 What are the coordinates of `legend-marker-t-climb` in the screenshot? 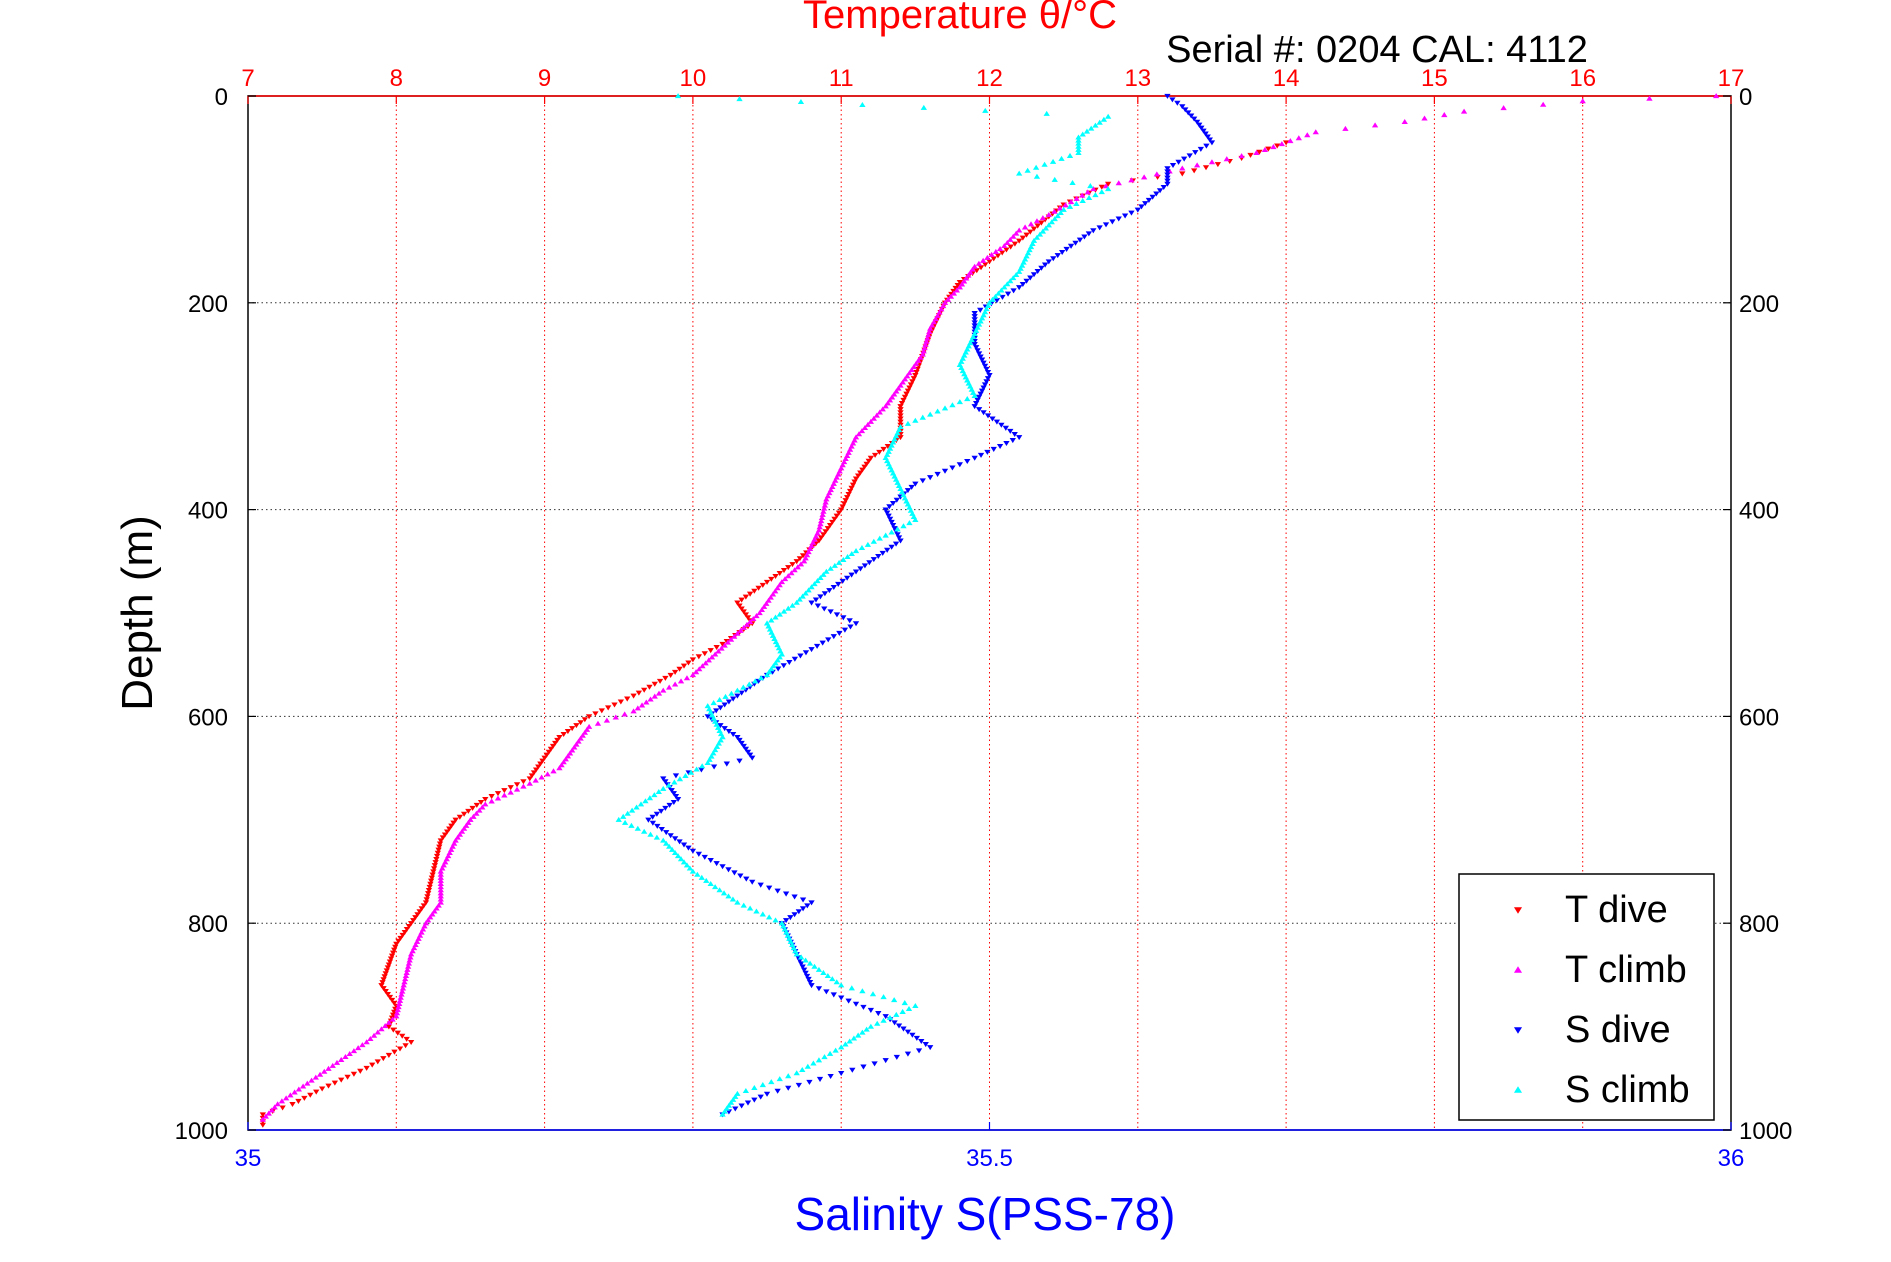 It's located at (1518, 969).